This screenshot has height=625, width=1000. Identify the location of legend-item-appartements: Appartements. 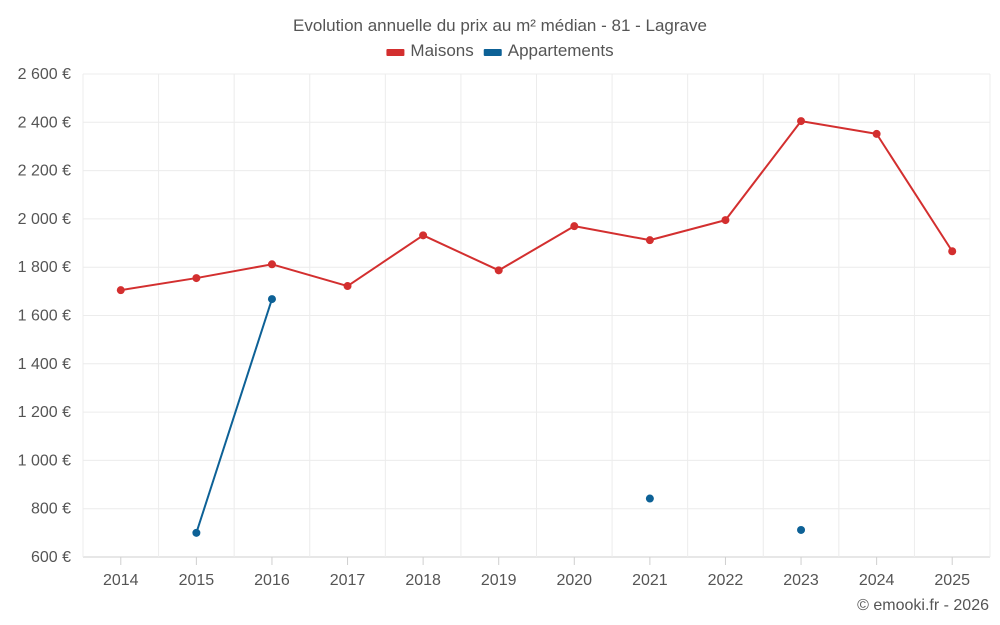
(548, 50).